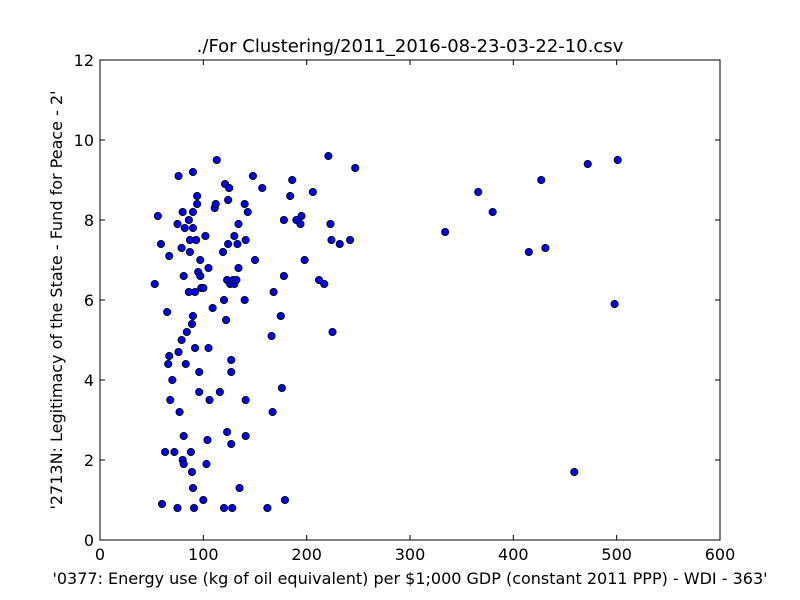 The width and height of the screenshot is (800, 600). Describe the element at coordinates (100, 554) in the screenshot. I see `x-tick-label: 0` at that location.